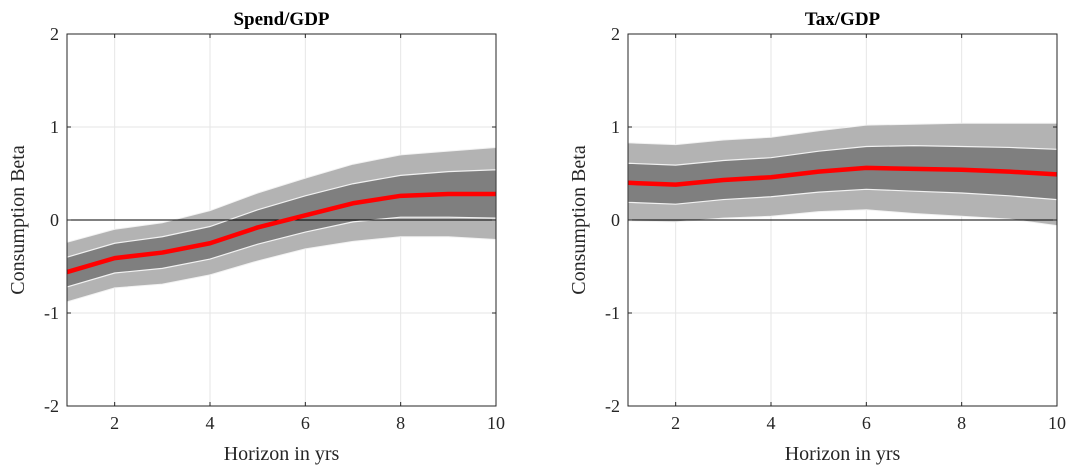  I want to click on panel-title: Tax/GDP, so click(843, 19).